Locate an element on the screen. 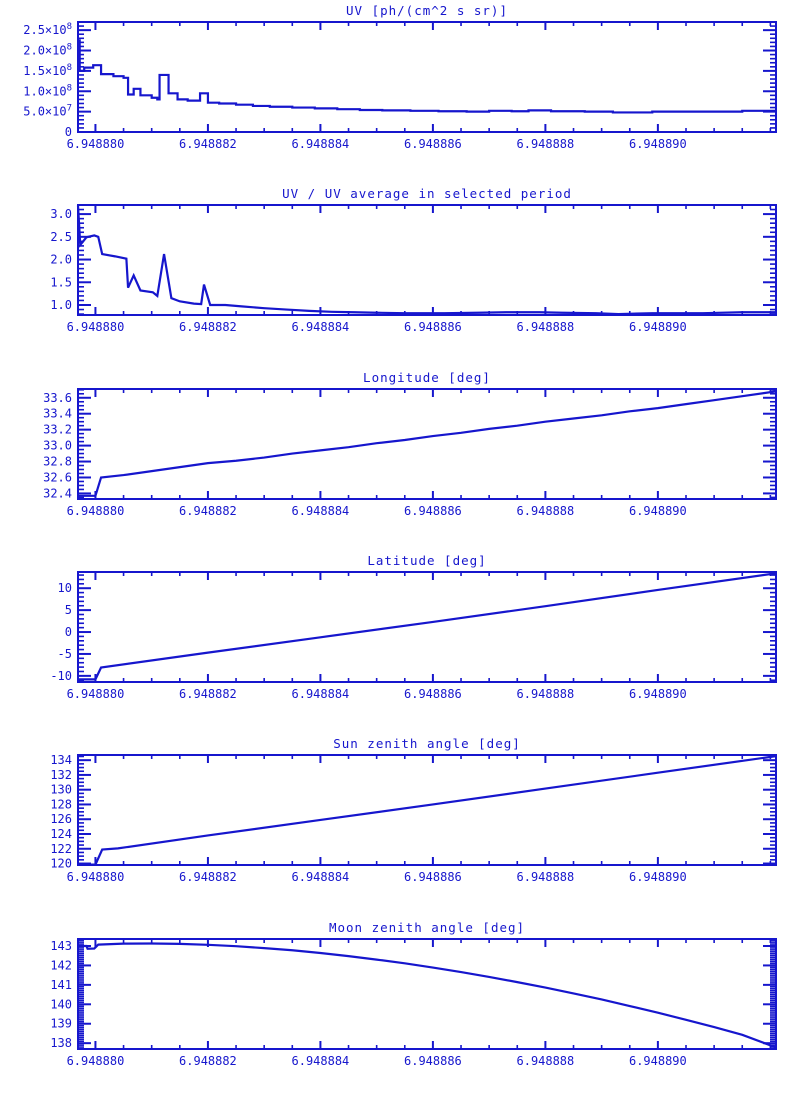  y-tick-label: 10 is located at coordinates (65, 588).